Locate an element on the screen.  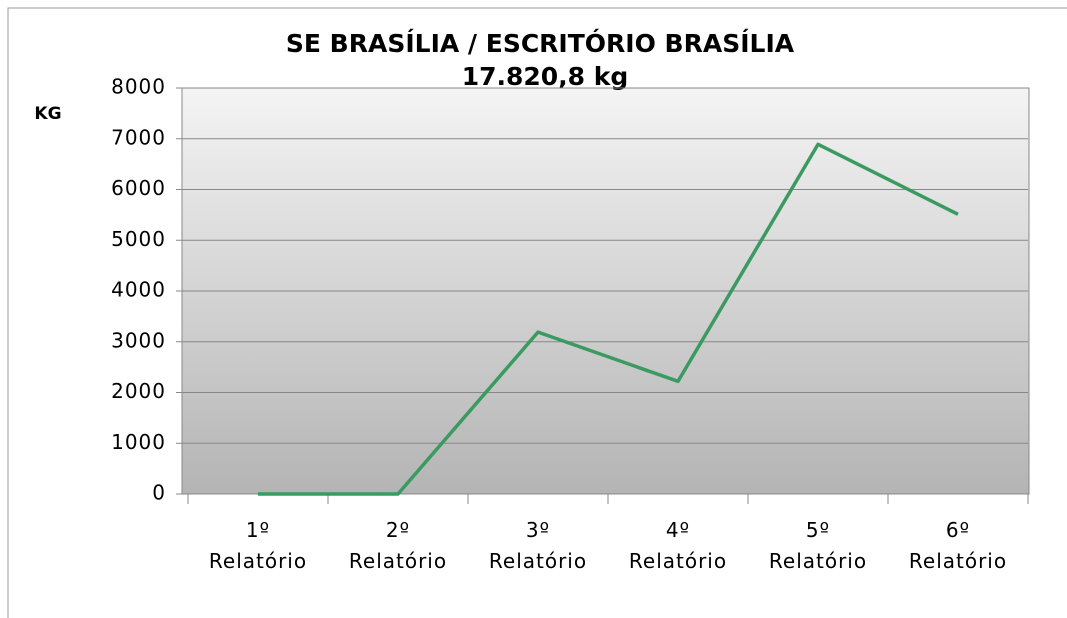
y-tick-label: 4000 is located at coordinates (138, 290).